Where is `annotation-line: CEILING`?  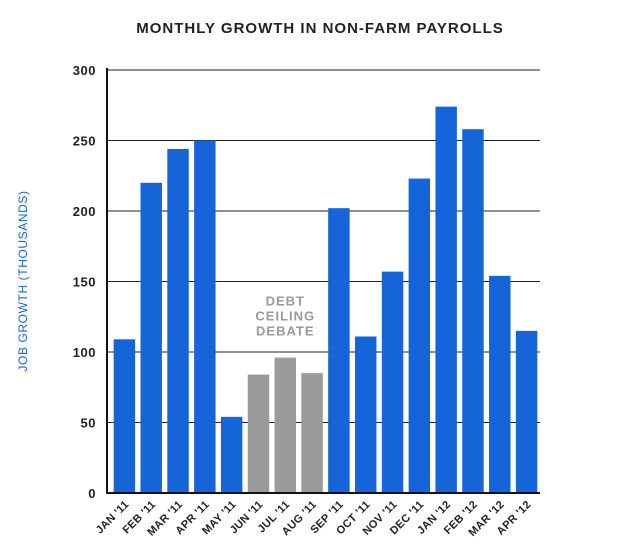 annotation-line: CEILING is located at coordinates (285, 316).